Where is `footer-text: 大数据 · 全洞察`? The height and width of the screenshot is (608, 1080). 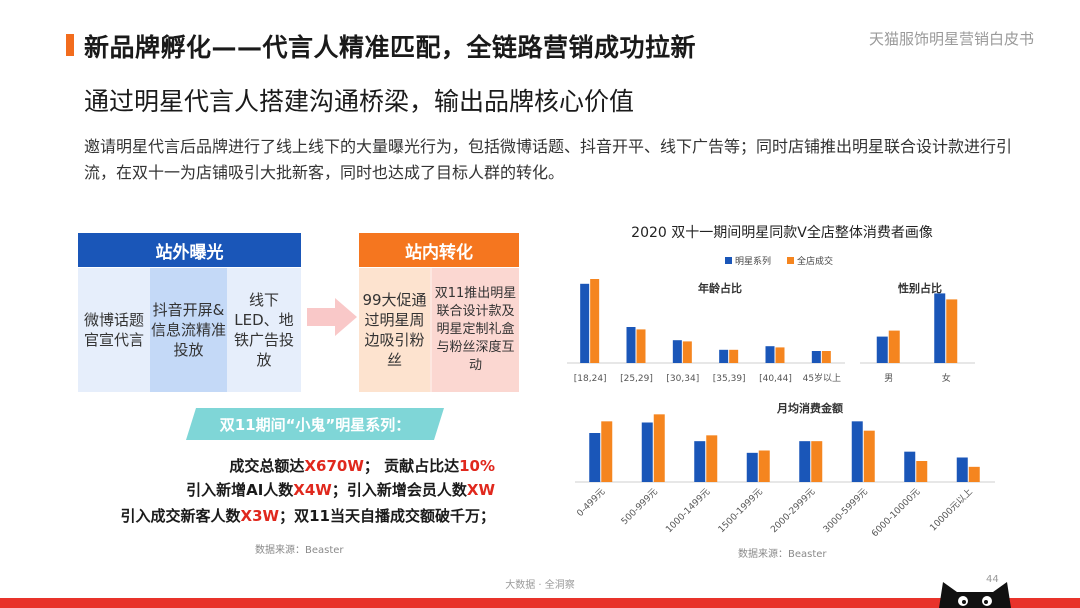
footer-text: 大数据 · 全洞察 is located at coordinates (540, 585).